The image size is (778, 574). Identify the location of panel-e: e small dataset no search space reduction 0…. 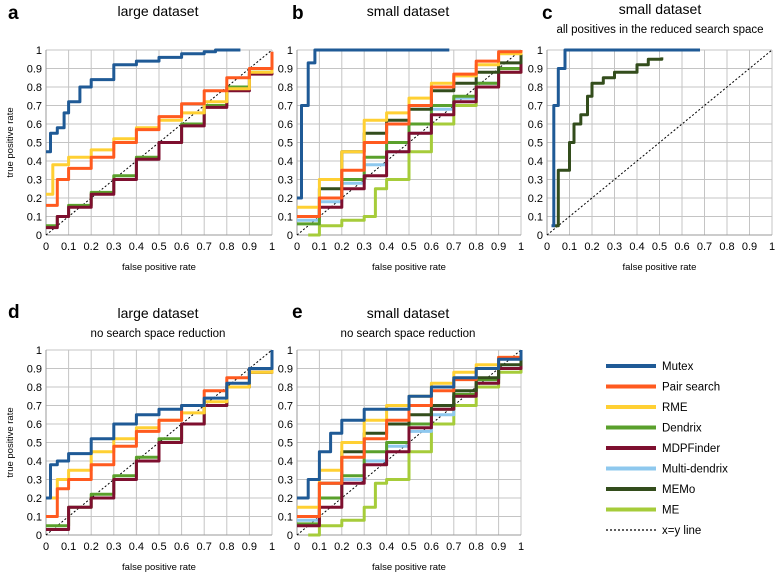
(401, 437).